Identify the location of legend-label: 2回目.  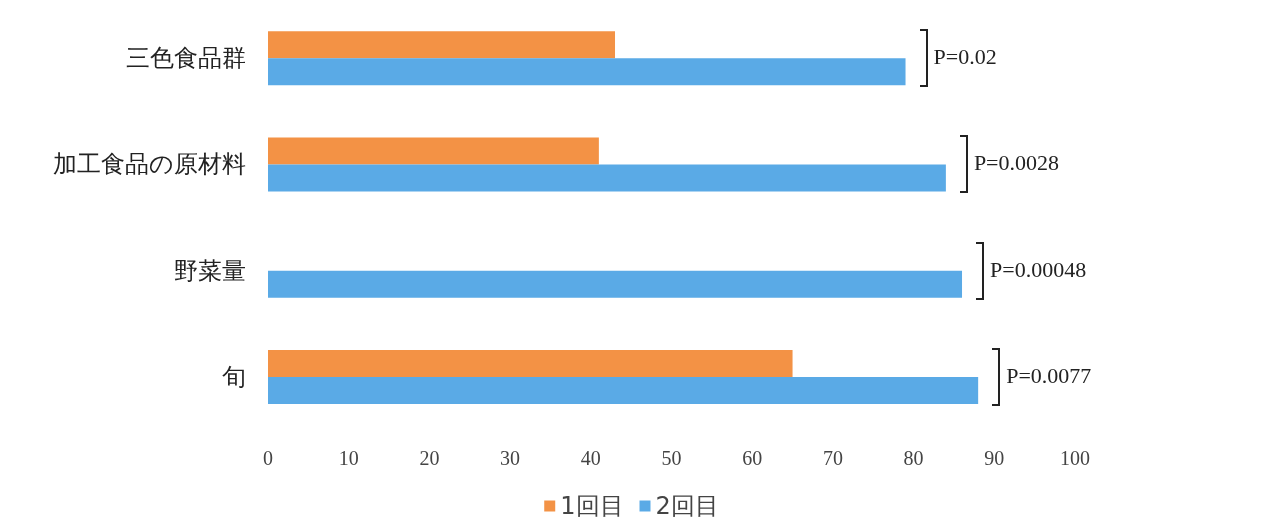
(687, 506).